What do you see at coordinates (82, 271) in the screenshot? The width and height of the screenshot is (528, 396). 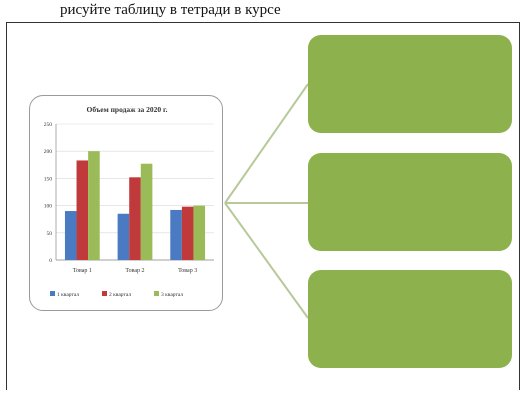 I see `x-category-label: Товар 1` at bounding box center [82, 271].